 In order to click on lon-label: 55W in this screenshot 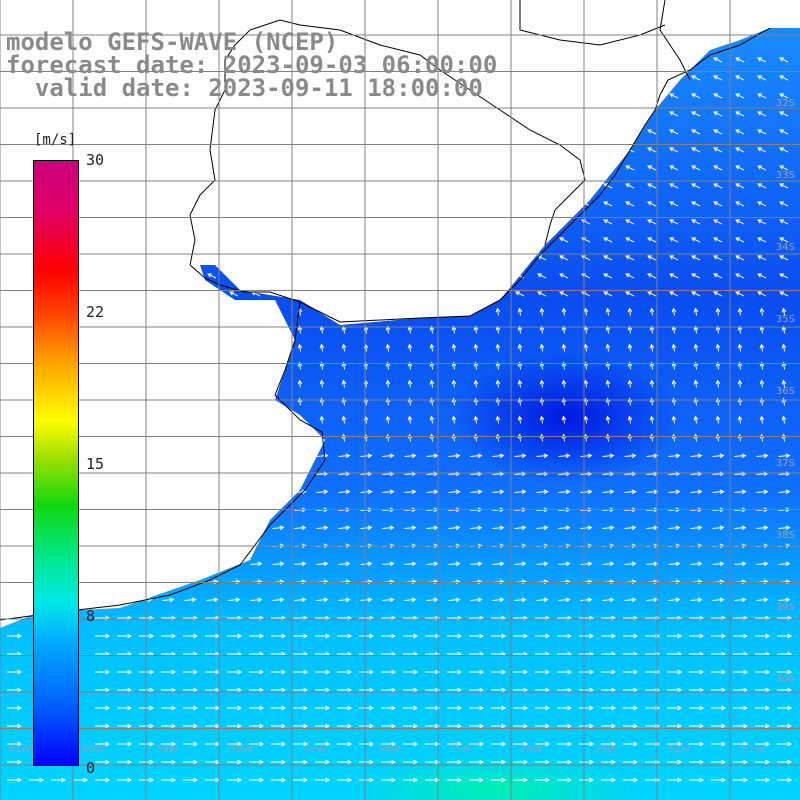, I will do `click(459, 749)`.